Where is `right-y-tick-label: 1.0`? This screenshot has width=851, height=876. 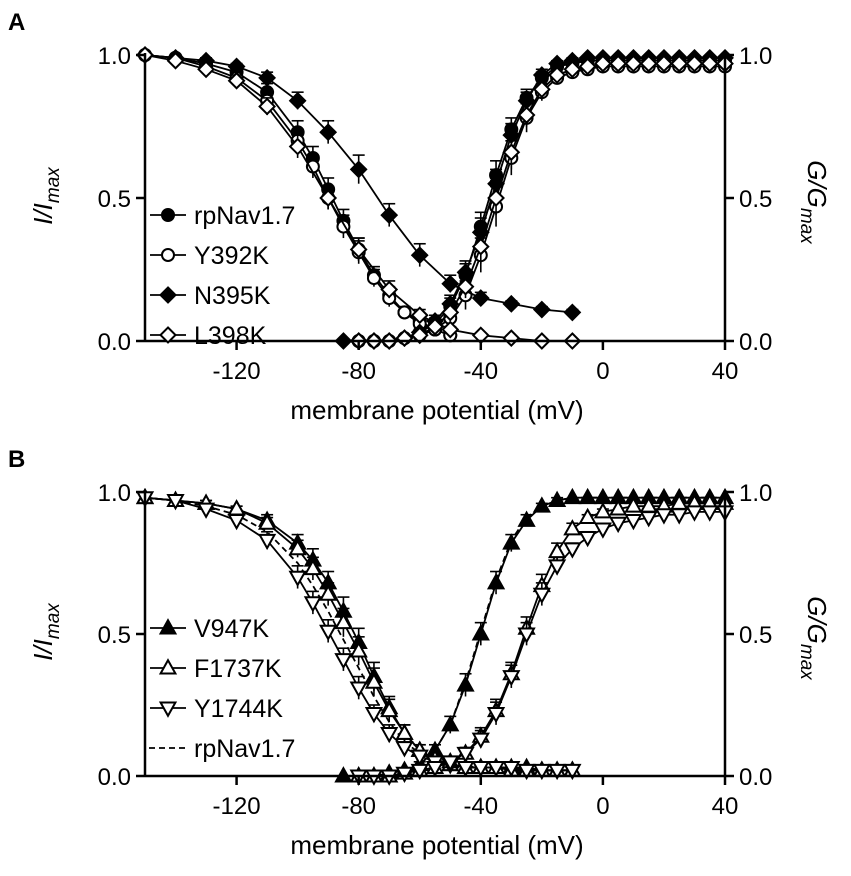
right-y-tick-label: 1.0 is located at coordinates (755, 493).